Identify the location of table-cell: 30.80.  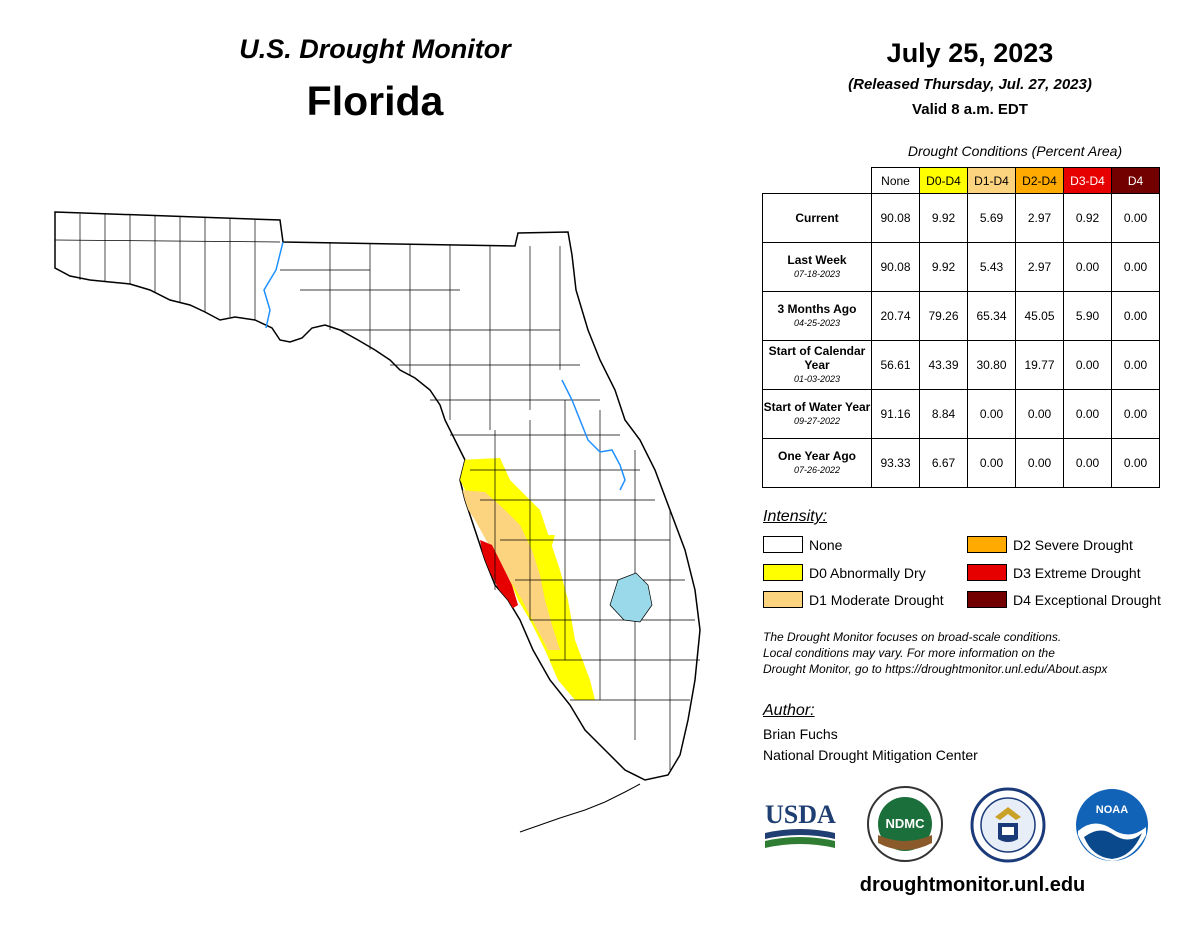
(991, 365).